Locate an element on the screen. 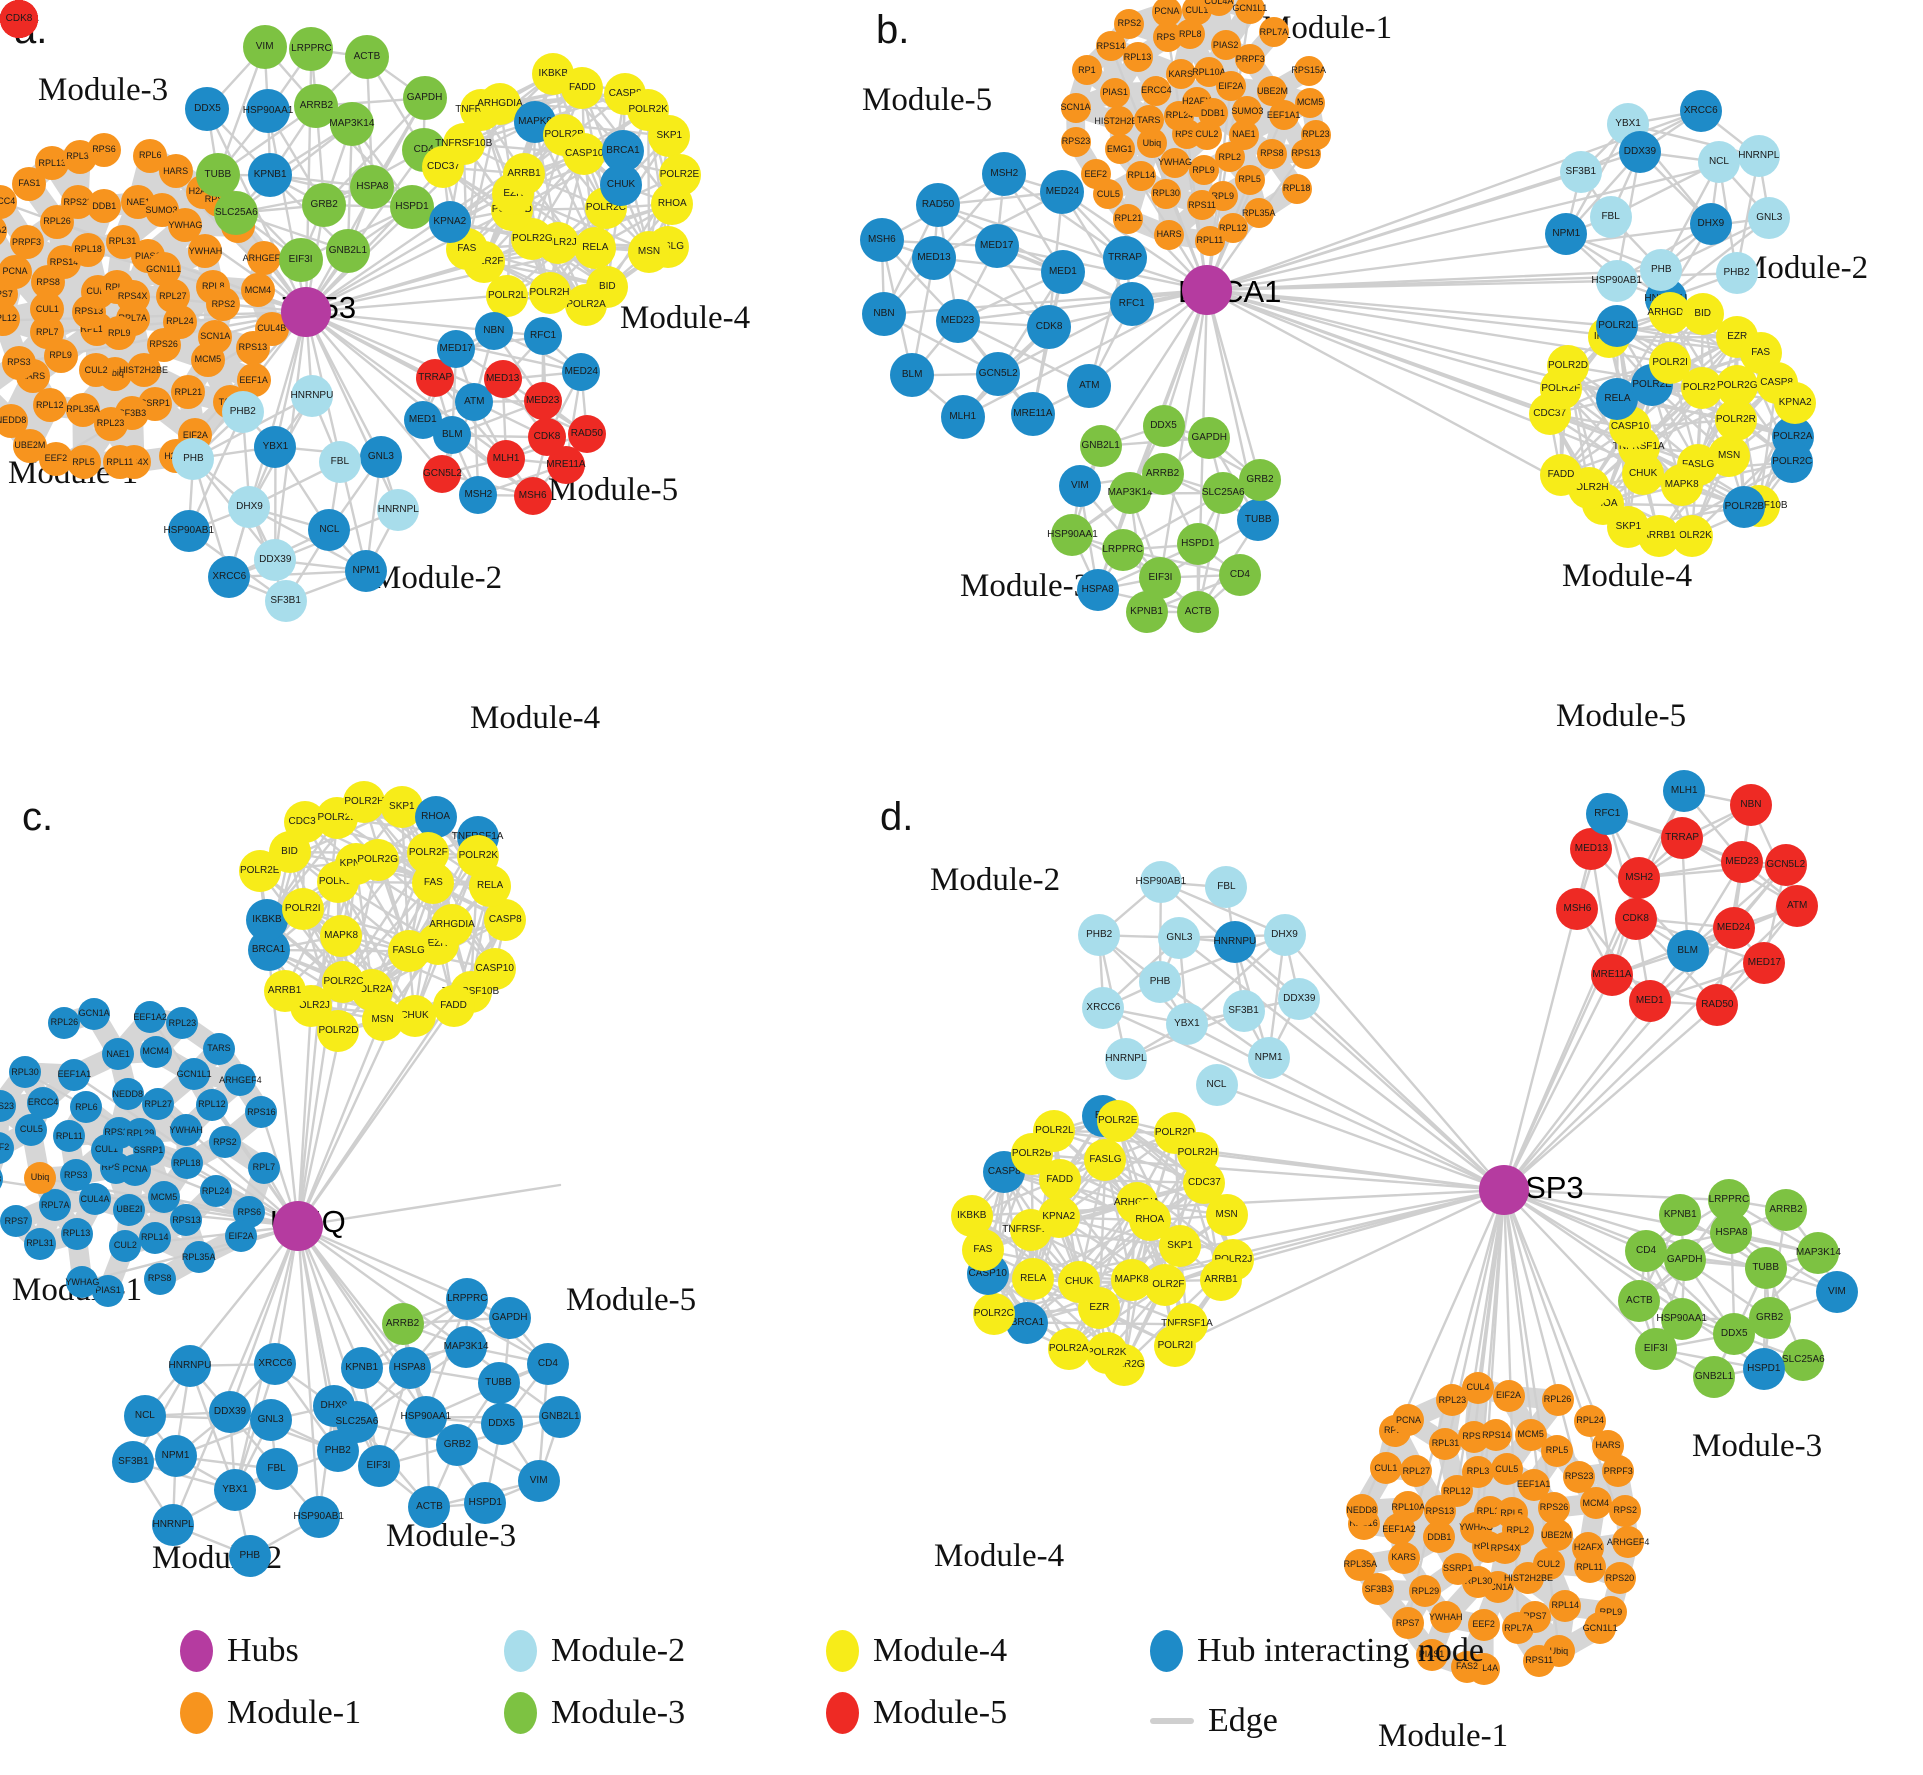 Image resolution: width=1923 pixels, height=1775 pixels. network-node: RFC1 is located at coordinates (1607, 814).